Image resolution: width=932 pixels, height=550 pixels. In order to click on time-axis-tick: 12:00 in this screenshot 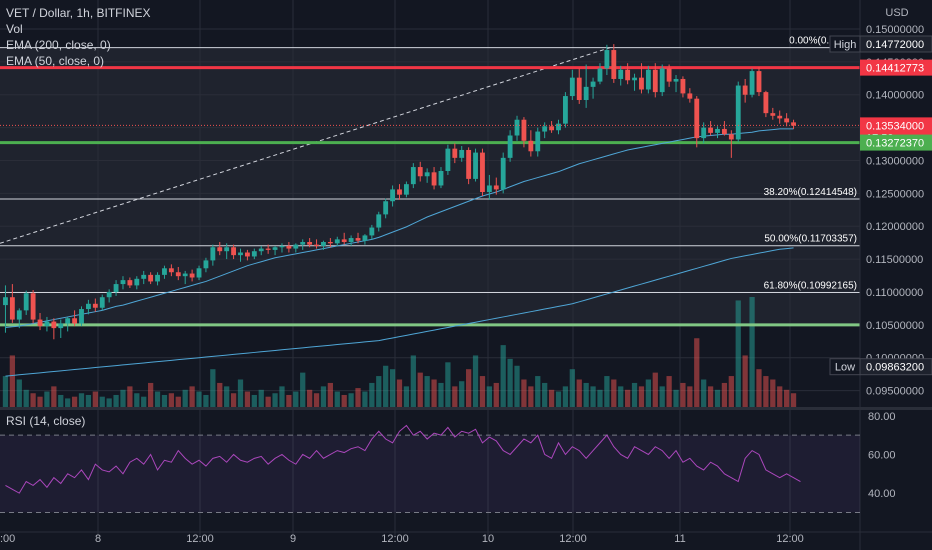, I will do `click(200, 539)`.